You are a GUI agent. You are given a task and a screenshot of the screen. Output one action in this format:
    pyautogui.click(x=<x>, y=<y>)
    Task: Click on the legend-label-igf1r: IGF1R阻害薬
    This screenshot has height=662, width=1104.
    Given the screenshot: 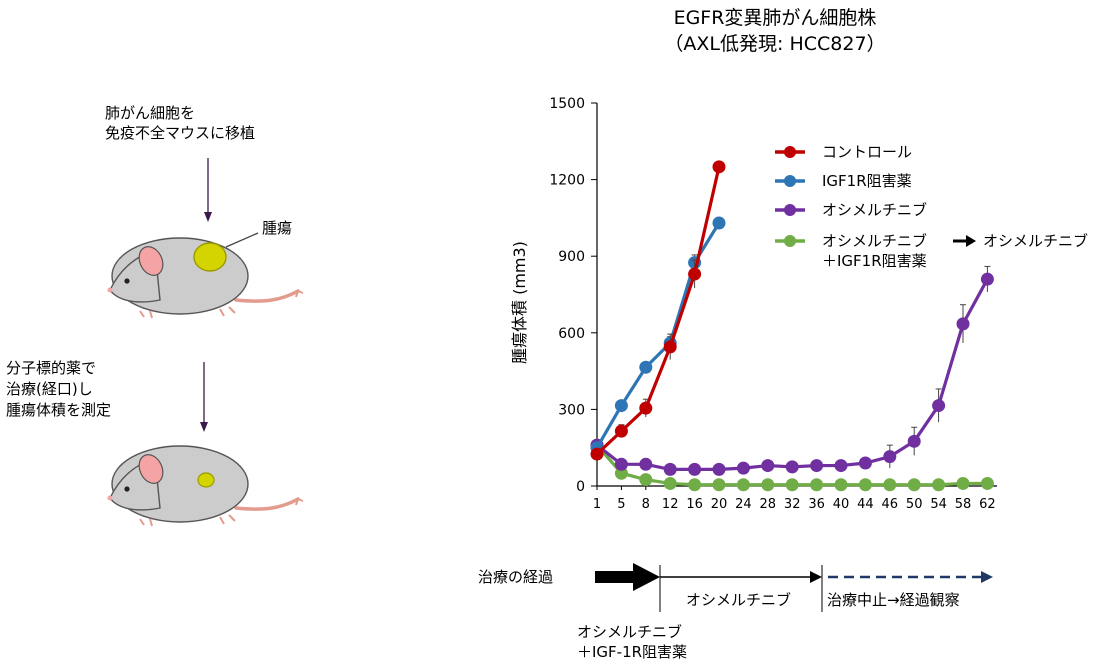 What is the action you would take?
    pyautogui.click(x=867, y=181)
    